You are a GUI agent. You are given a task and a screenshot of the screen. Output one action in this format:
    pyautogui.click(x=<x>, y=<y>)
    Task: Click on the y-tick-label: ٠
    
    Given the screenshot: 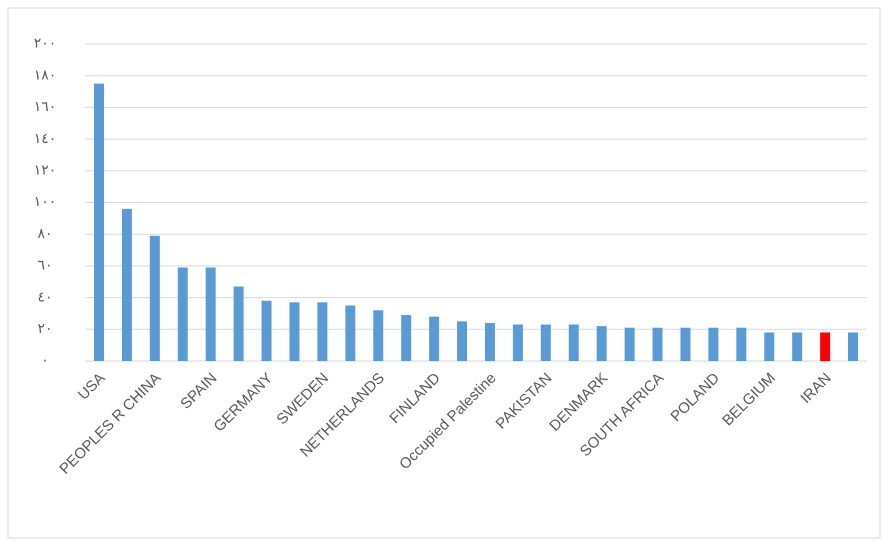 What is the action you would take?
    pyautogui.click(x=45, y=360)
    